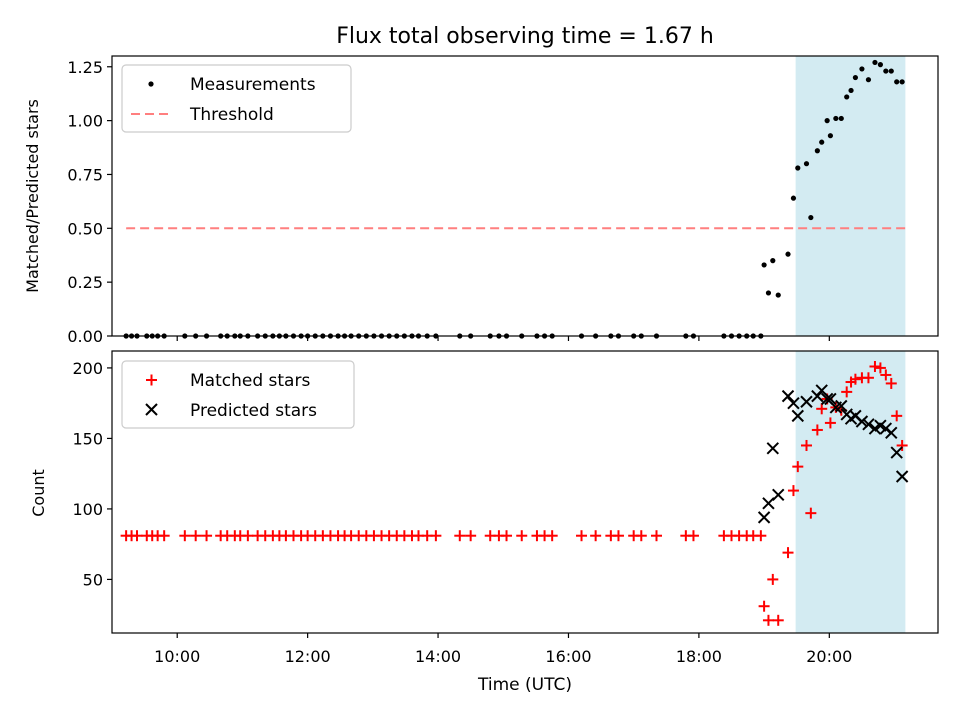 Image resolution: width=960 pixels, height=720 pixels. What do you see at coordinates (850, 196) in the screenshot?
I see `highlight-span-top` at bounding box center [850, 196].